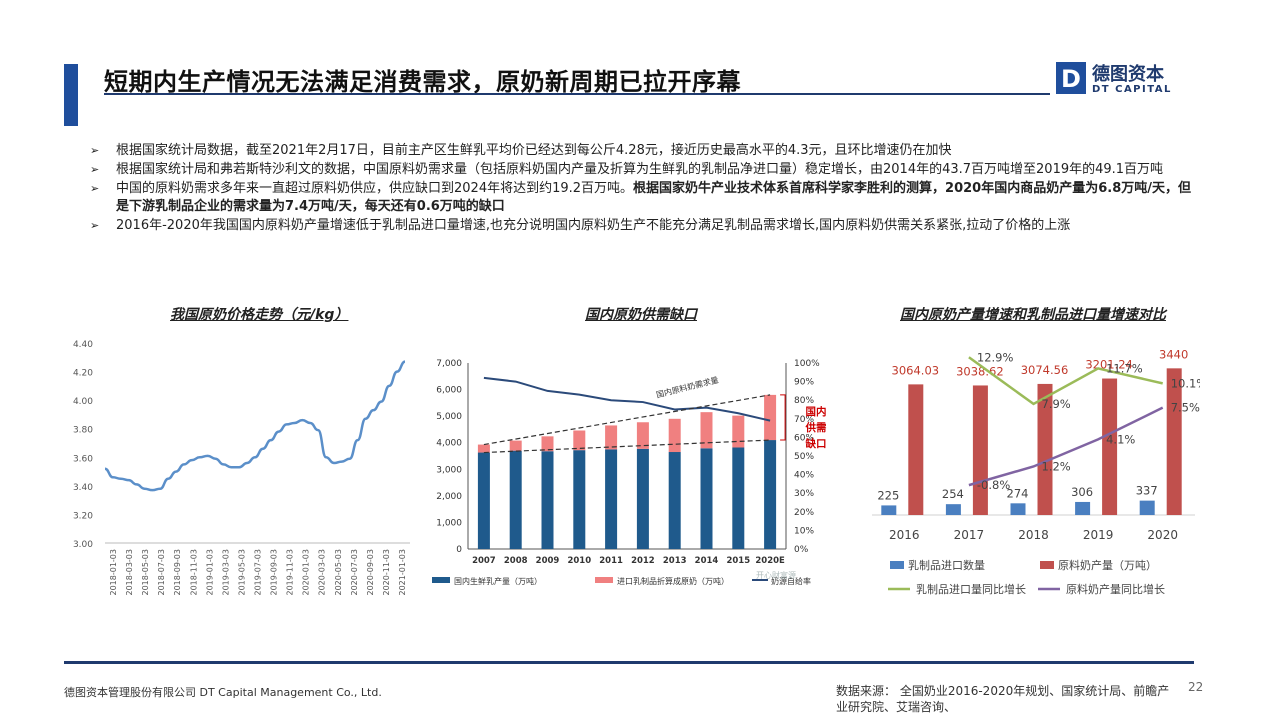  What do you see at coordinates (946, 565) in the screenshot?
I see `legend-label: 乳制品进口数量` at bounding box center [946, 565].